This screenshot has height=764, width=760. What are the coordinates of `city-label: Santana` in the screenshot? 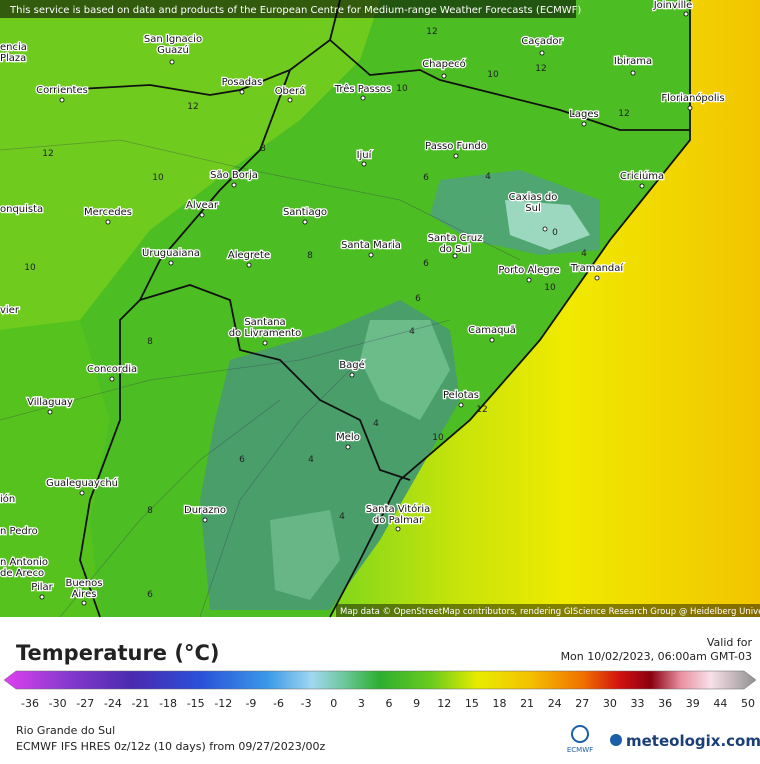 It's located at (264, 322).